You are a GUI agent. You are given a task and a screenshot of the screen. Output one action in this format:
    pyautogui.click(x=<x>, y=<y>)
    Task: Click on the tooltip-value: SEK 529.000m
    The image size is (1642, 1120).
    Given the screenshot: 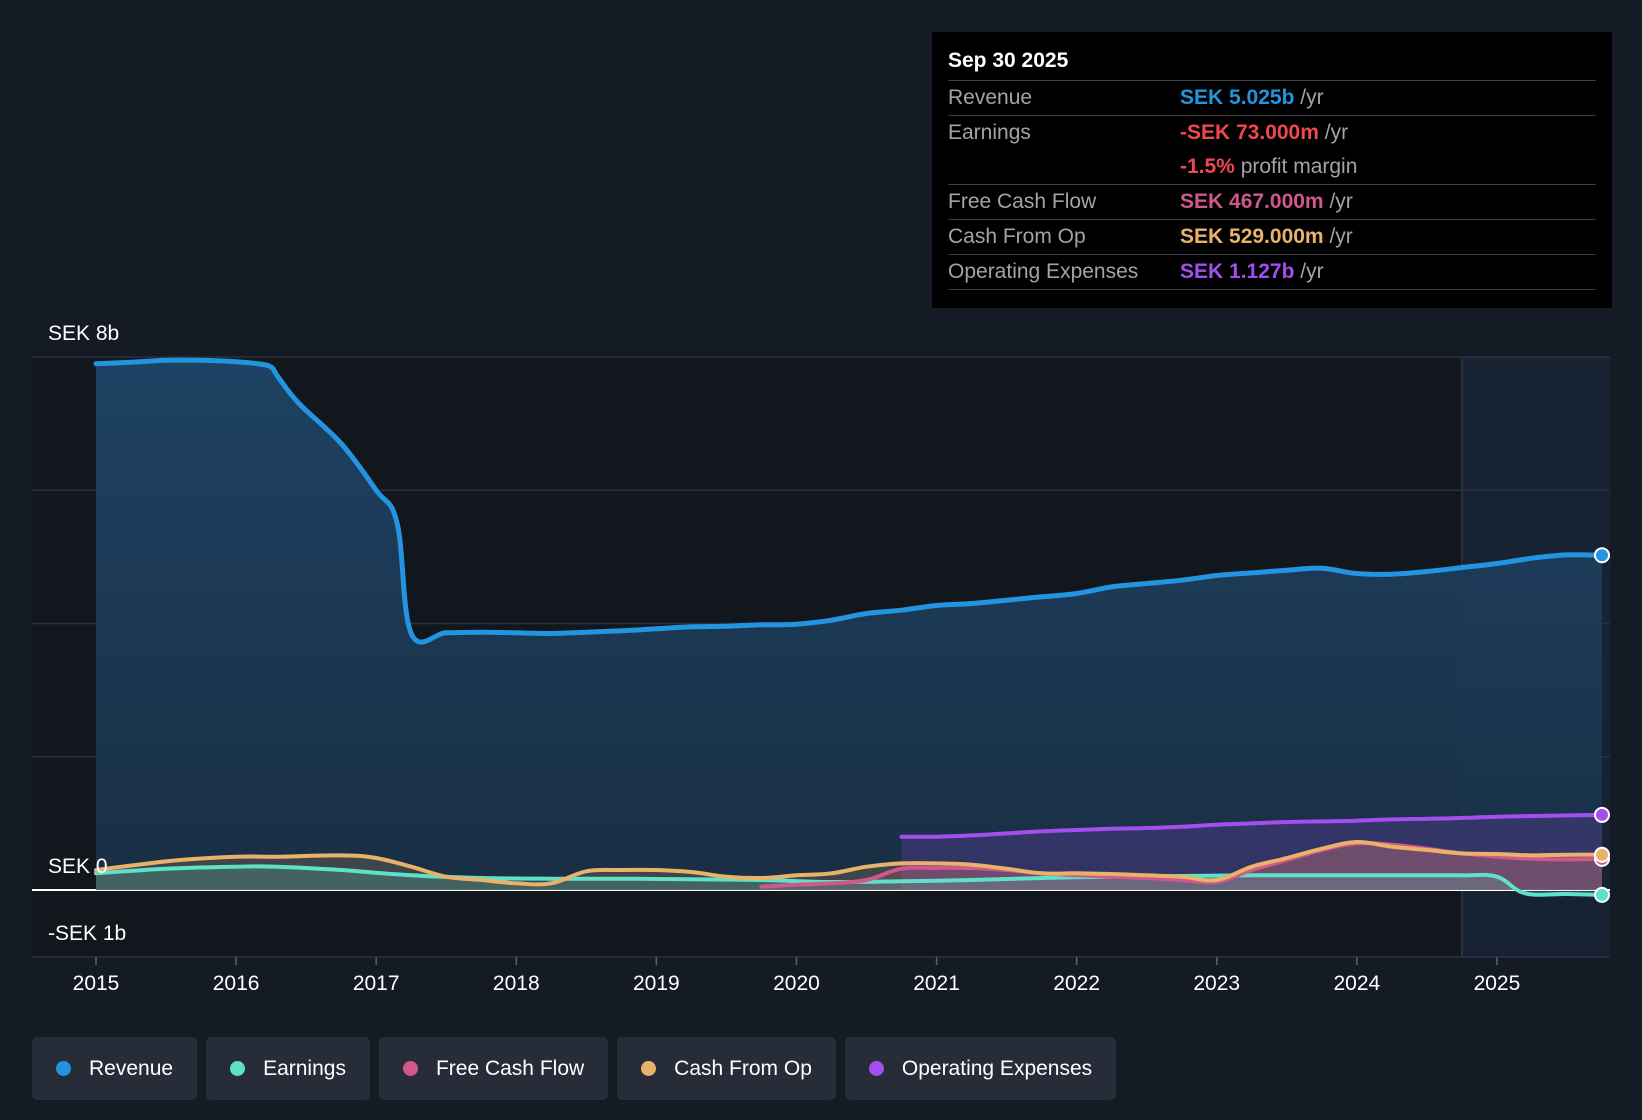 What is the action you would take?
    pyautogui.click(x=1252, y=236)
    